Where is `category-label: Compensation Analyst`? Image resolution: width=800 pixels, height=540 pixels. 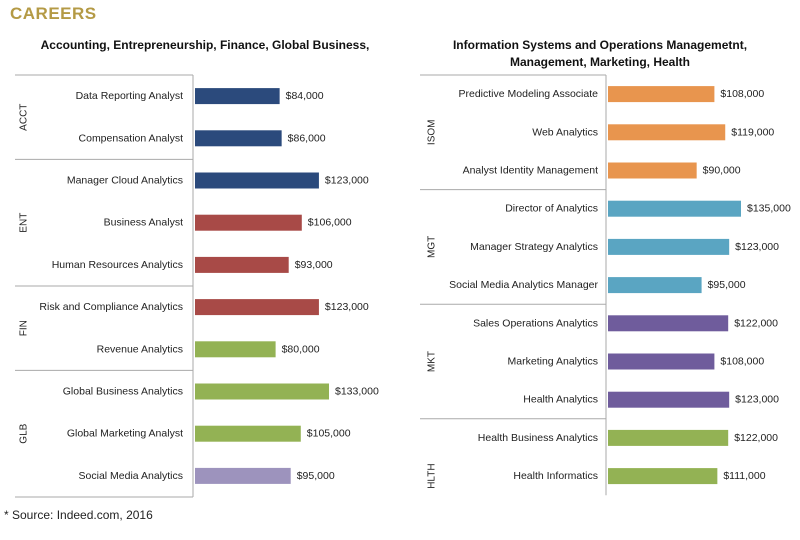 category-label: Compensation Analyst is located at coordinates (131, 138).